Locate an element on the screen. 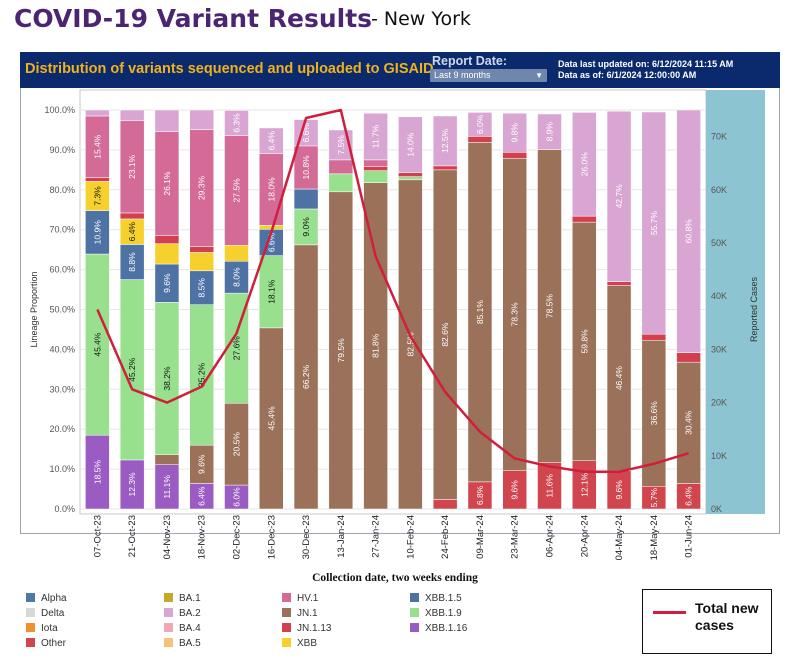  bar-label: 6.6% is located at coordinates (271, 242).